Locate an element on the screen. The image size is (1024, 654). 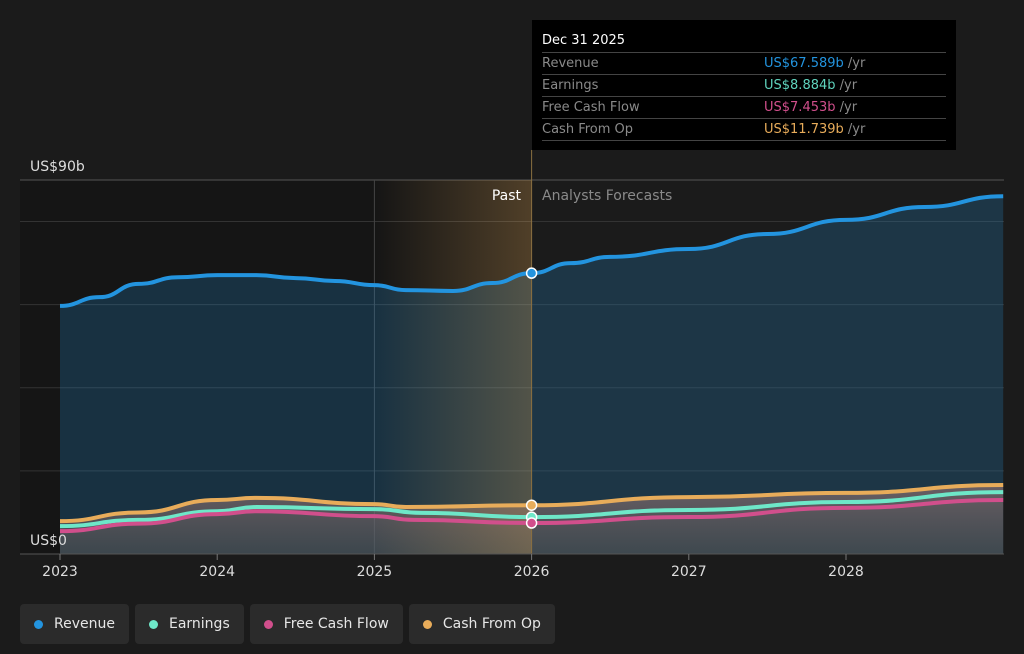
line-free-cash-flow is located at coordinates (531, 515).